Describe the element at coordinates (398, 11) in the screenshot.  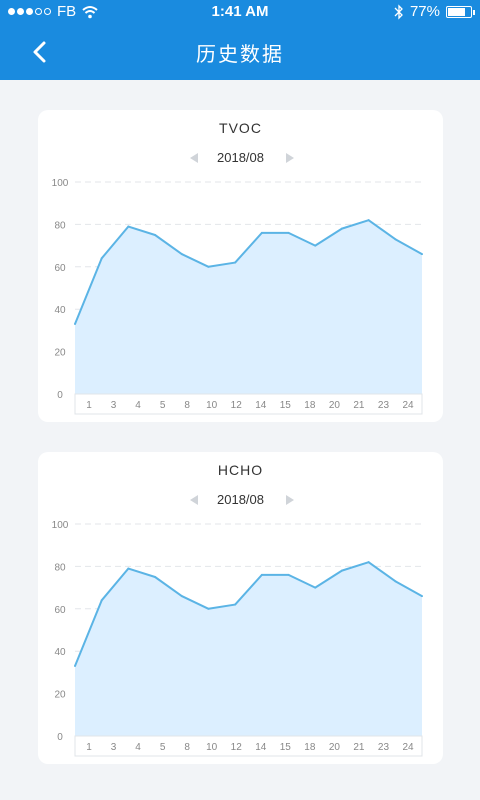
I see `bluetooth-icon` at that location.